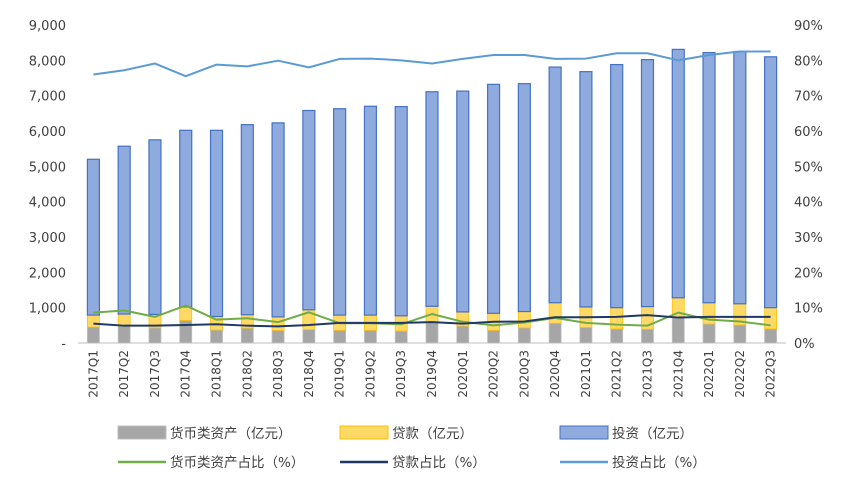 This screenshot has height=486, width=849. What do you see at coordinates (808, 309) in the screenshot?
I see `right-tick-label: 10%` at bounding box center [808, 309].